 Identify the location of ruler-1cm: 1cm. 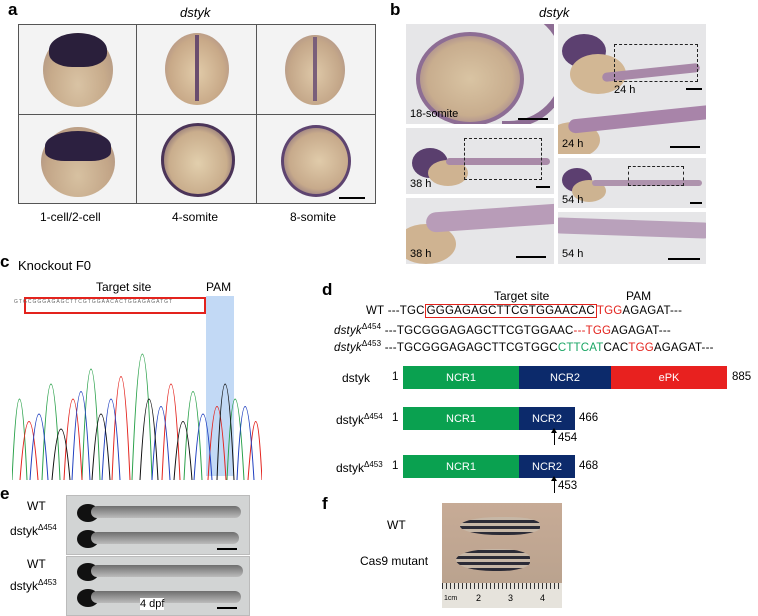
(451, 598).